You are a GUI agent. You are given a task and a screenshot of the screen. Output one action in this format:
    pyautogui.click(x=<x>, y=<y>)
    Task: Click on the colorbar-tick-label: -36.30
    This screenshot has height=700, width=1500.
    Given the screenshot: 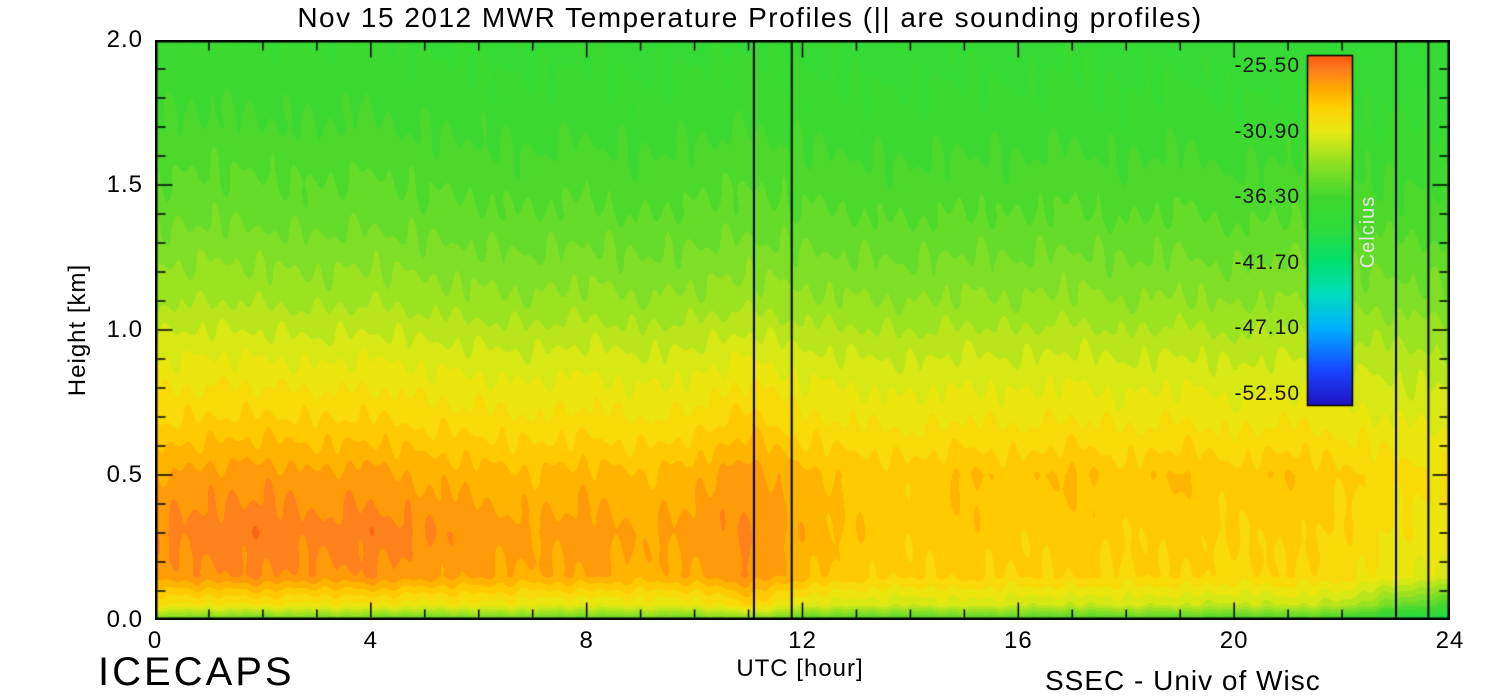 What is the action you would take?
    pyautogui.click(x=1267, y=197)
    